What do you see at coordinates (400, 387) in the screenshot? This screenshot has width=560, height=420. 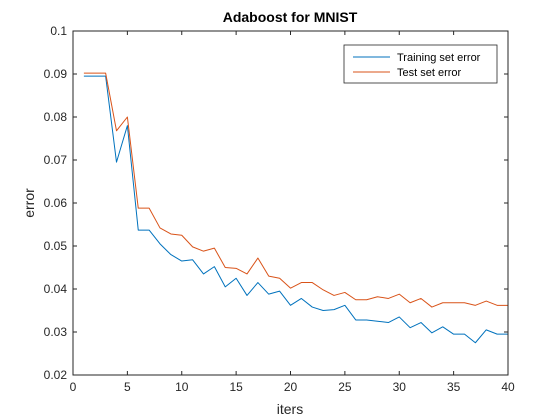 I see `x-tick-label: 30` at bounding box center [400, 387].